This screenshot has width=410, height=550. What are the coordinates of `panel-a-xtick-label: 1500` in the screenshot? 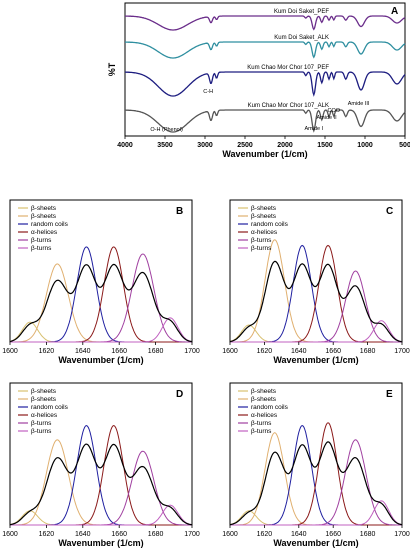 It's located at (325, 145).